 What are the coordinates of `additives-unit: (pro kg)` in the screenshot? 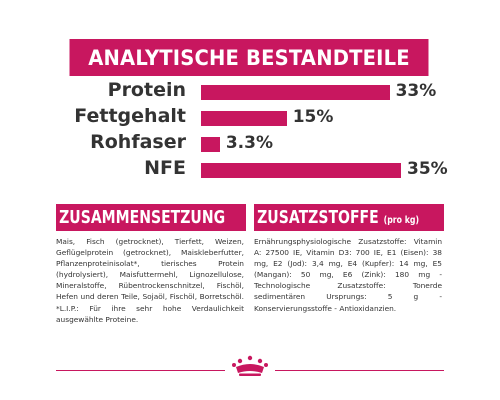 It's located at (401, 220).